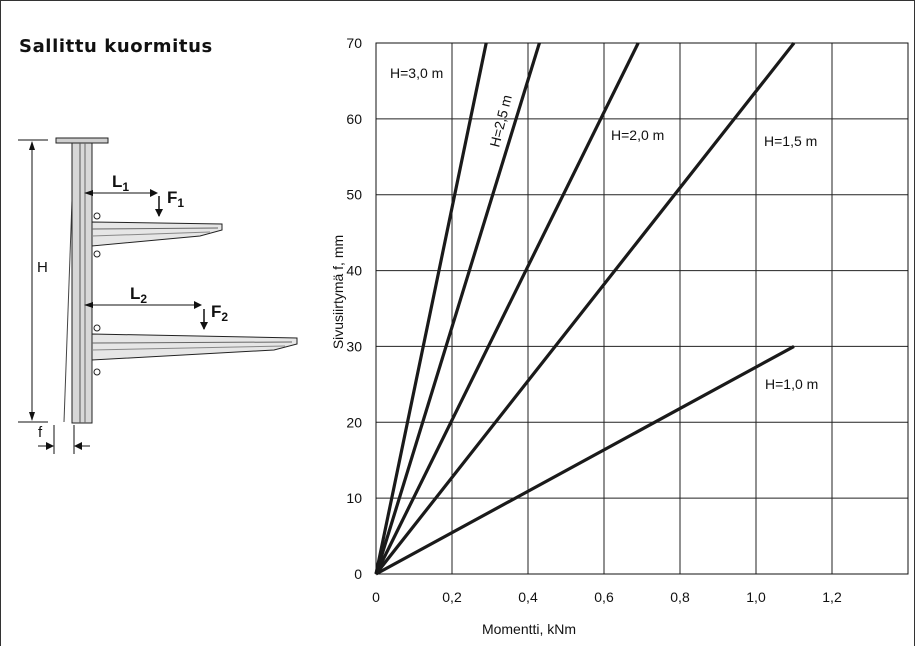 Image resolution: width=917 pixels, height=646 pixels. What do you see at coordinates (376, 597) in the screenshot?
I see `x-tick-label: 0` at bounding box center [376, 597].